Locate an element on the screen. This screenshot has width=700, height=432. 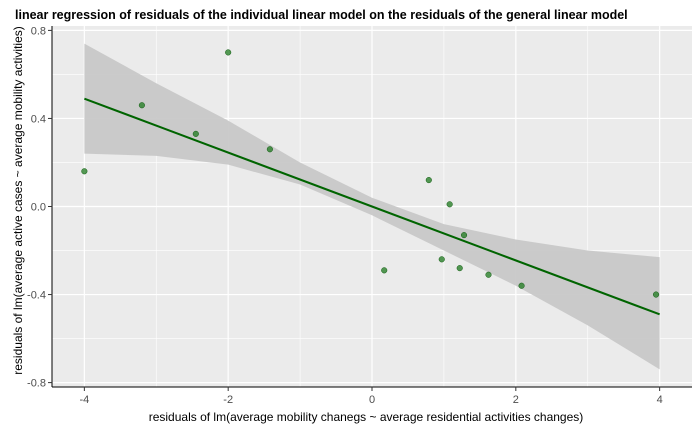
x-tick-label: 4 is located at coordinates (660, 400).